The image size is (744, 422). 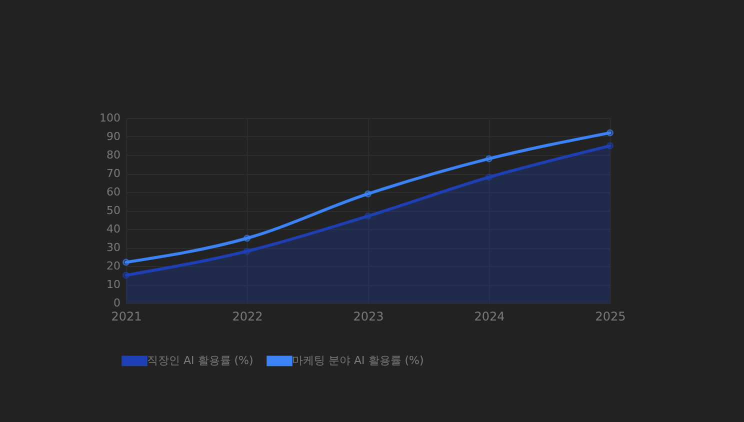 I want to click on legend-label: 직장인 AI 활용률 (%), so click(x=200, y=360).